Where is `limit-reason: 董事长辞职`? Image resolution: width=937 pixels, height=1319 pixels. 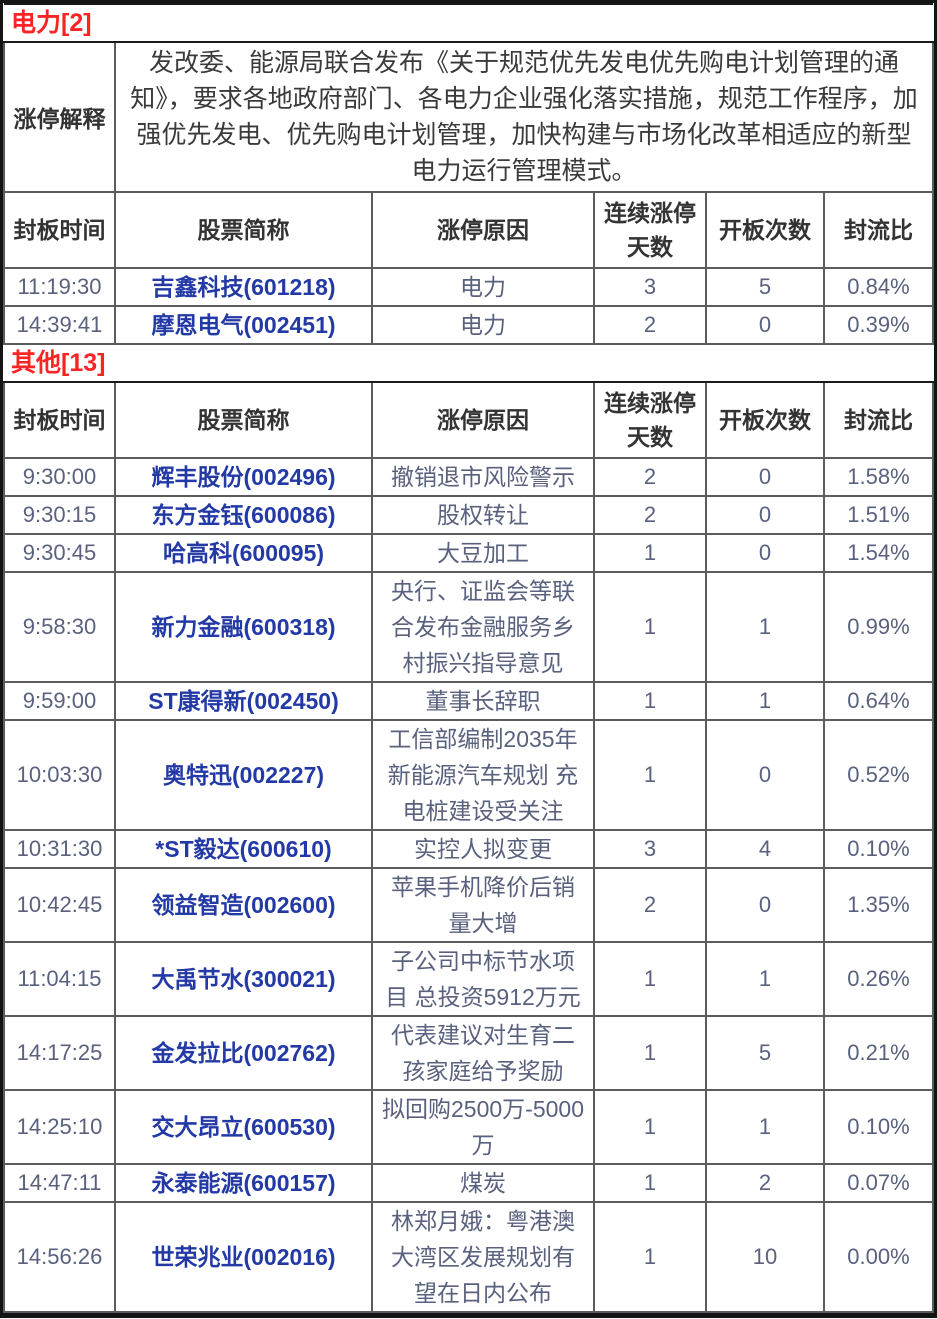 limit-reason: 董事长辞职 is located at coordinates (483, 701).